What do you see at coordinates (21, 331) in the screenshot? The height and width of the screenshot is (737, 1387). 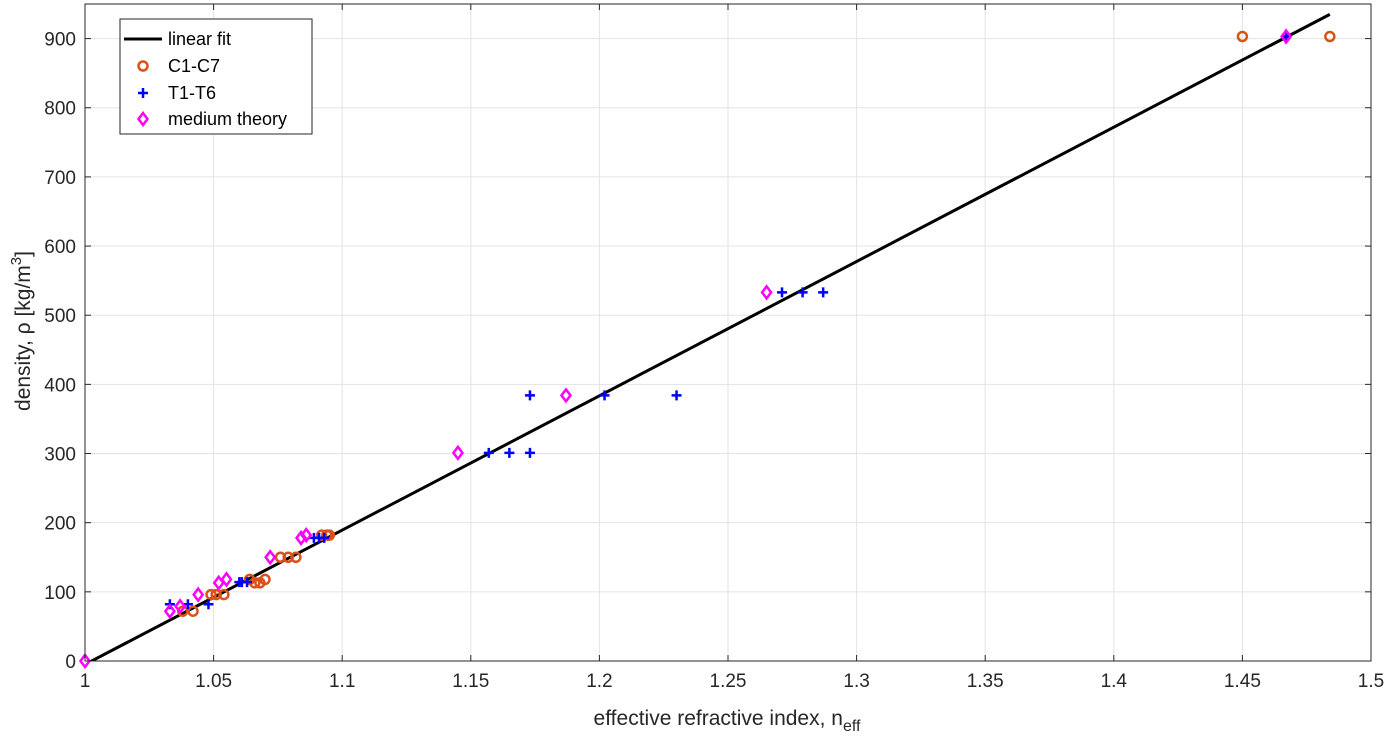 I see `y-axis-label: density, ρ [kg/m3]` at bounding box center [21, 331].